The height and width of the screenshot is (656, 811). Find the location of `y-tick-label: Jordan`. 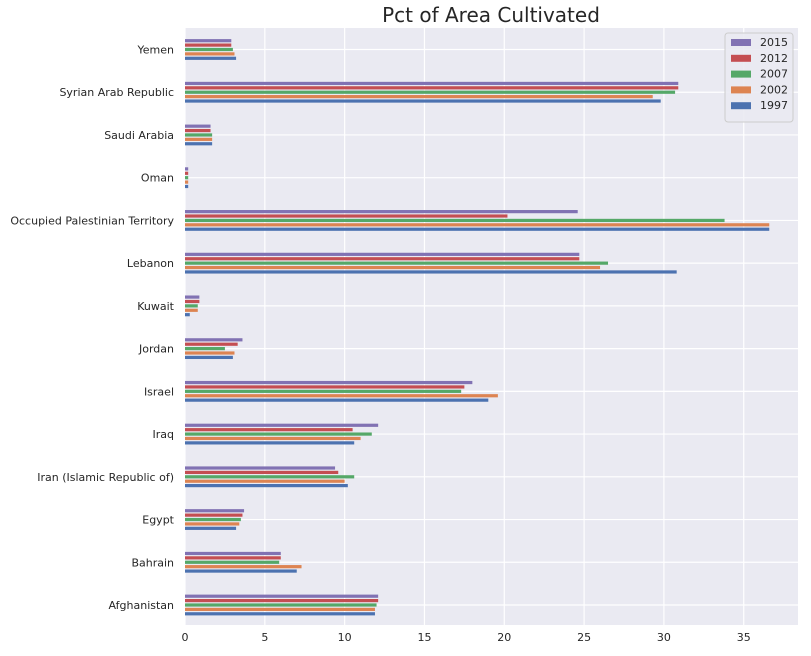

y-tick-label: Jordan is located at coordinates (156, 349).